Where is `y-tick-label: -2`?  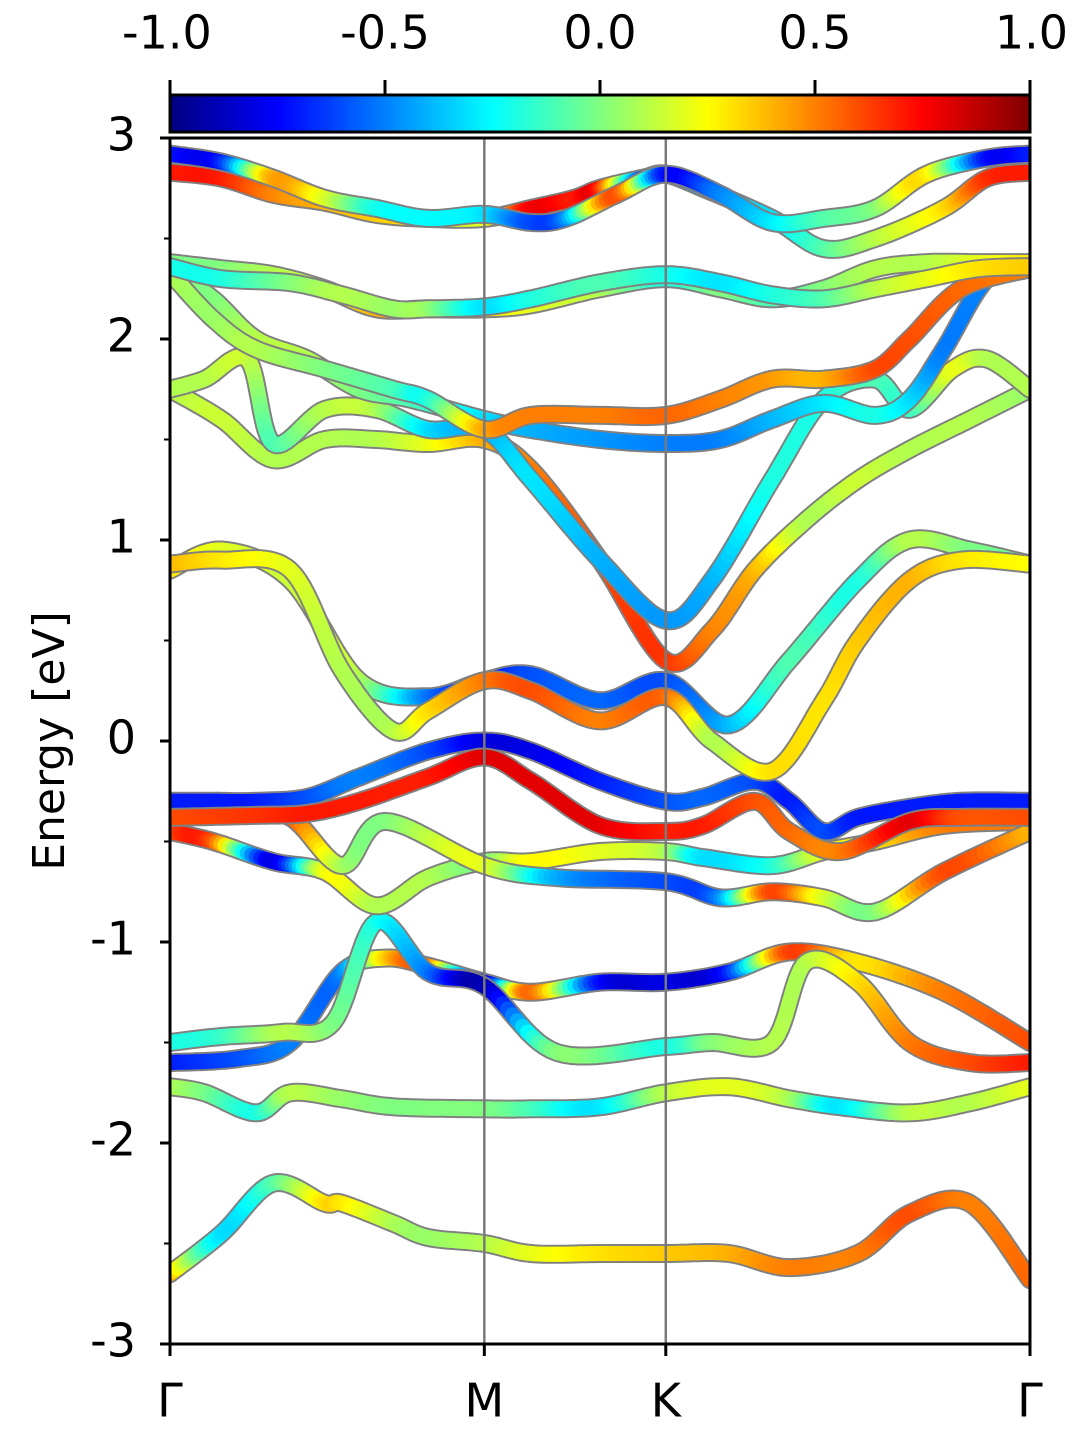 y-tick-label: -2 is located at coordinates (113, 1140).